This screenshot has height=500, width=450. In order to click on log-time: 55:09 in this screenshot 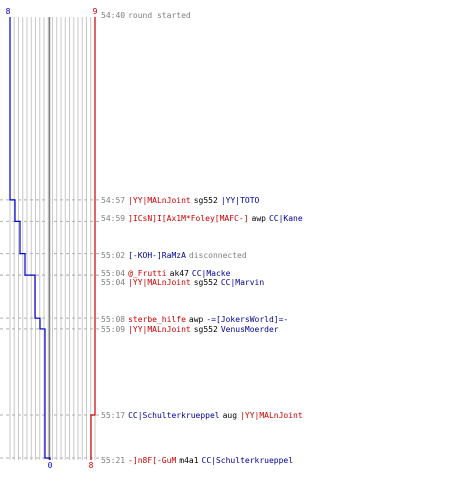, I will do `click(113, 329)`.